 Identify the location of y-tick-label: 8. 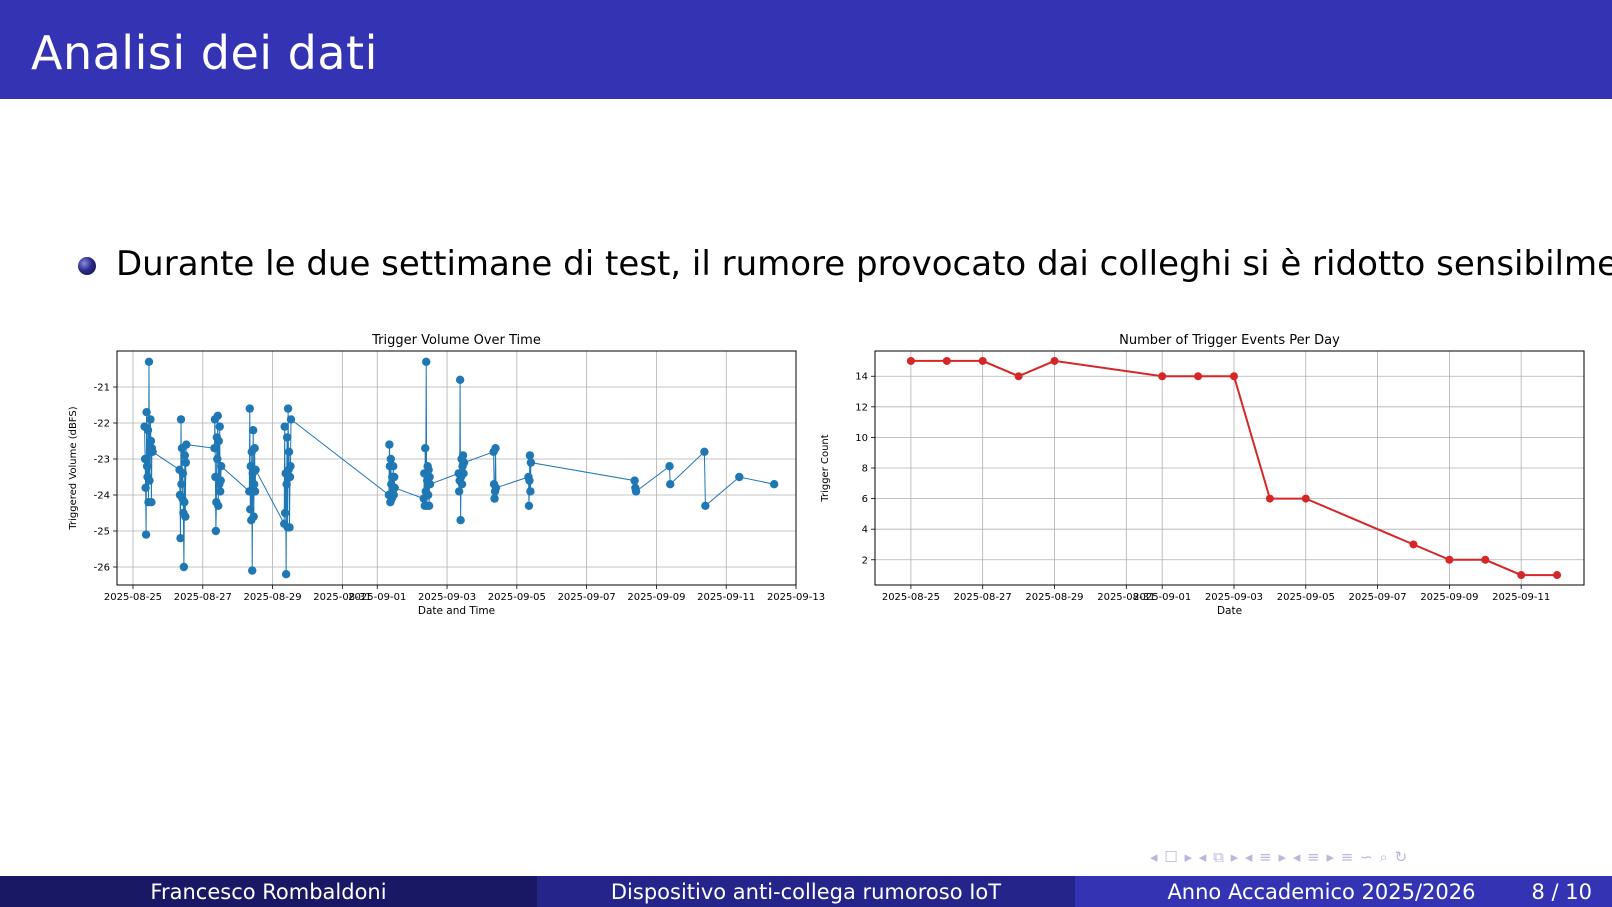
(865, 469).